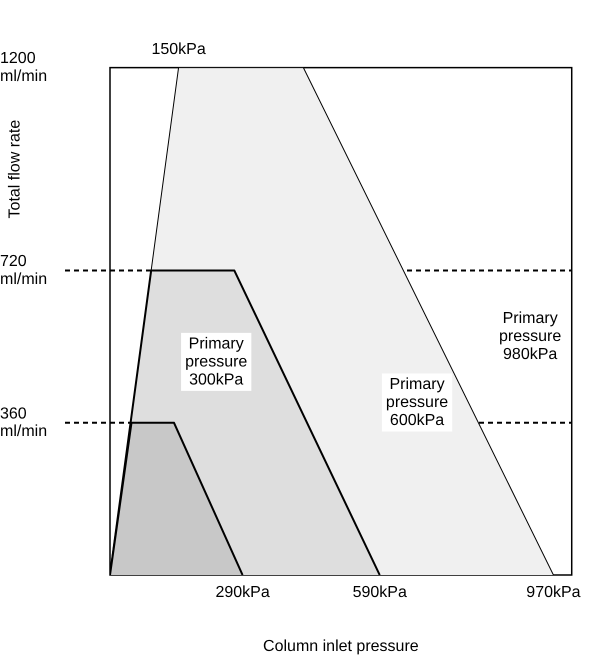 The height and width of the screenshot is (664, 589). I want to click on x-tick-label: 970kPa, so click(553, 593).